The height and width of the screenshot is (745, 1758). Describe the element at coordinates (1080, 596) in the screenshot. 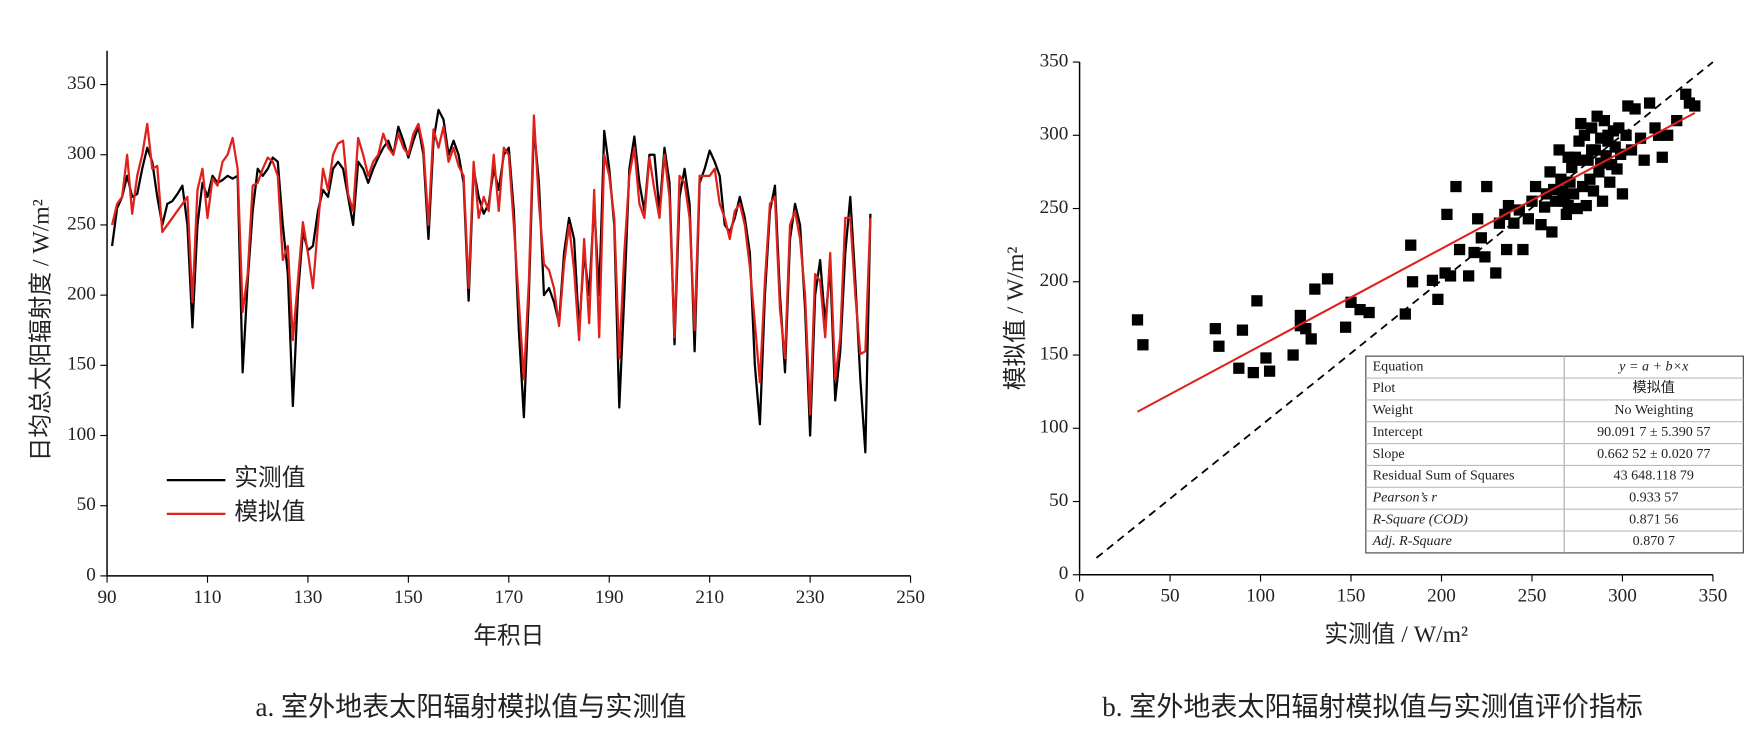

I see `x-tick-label: 0` at that location.